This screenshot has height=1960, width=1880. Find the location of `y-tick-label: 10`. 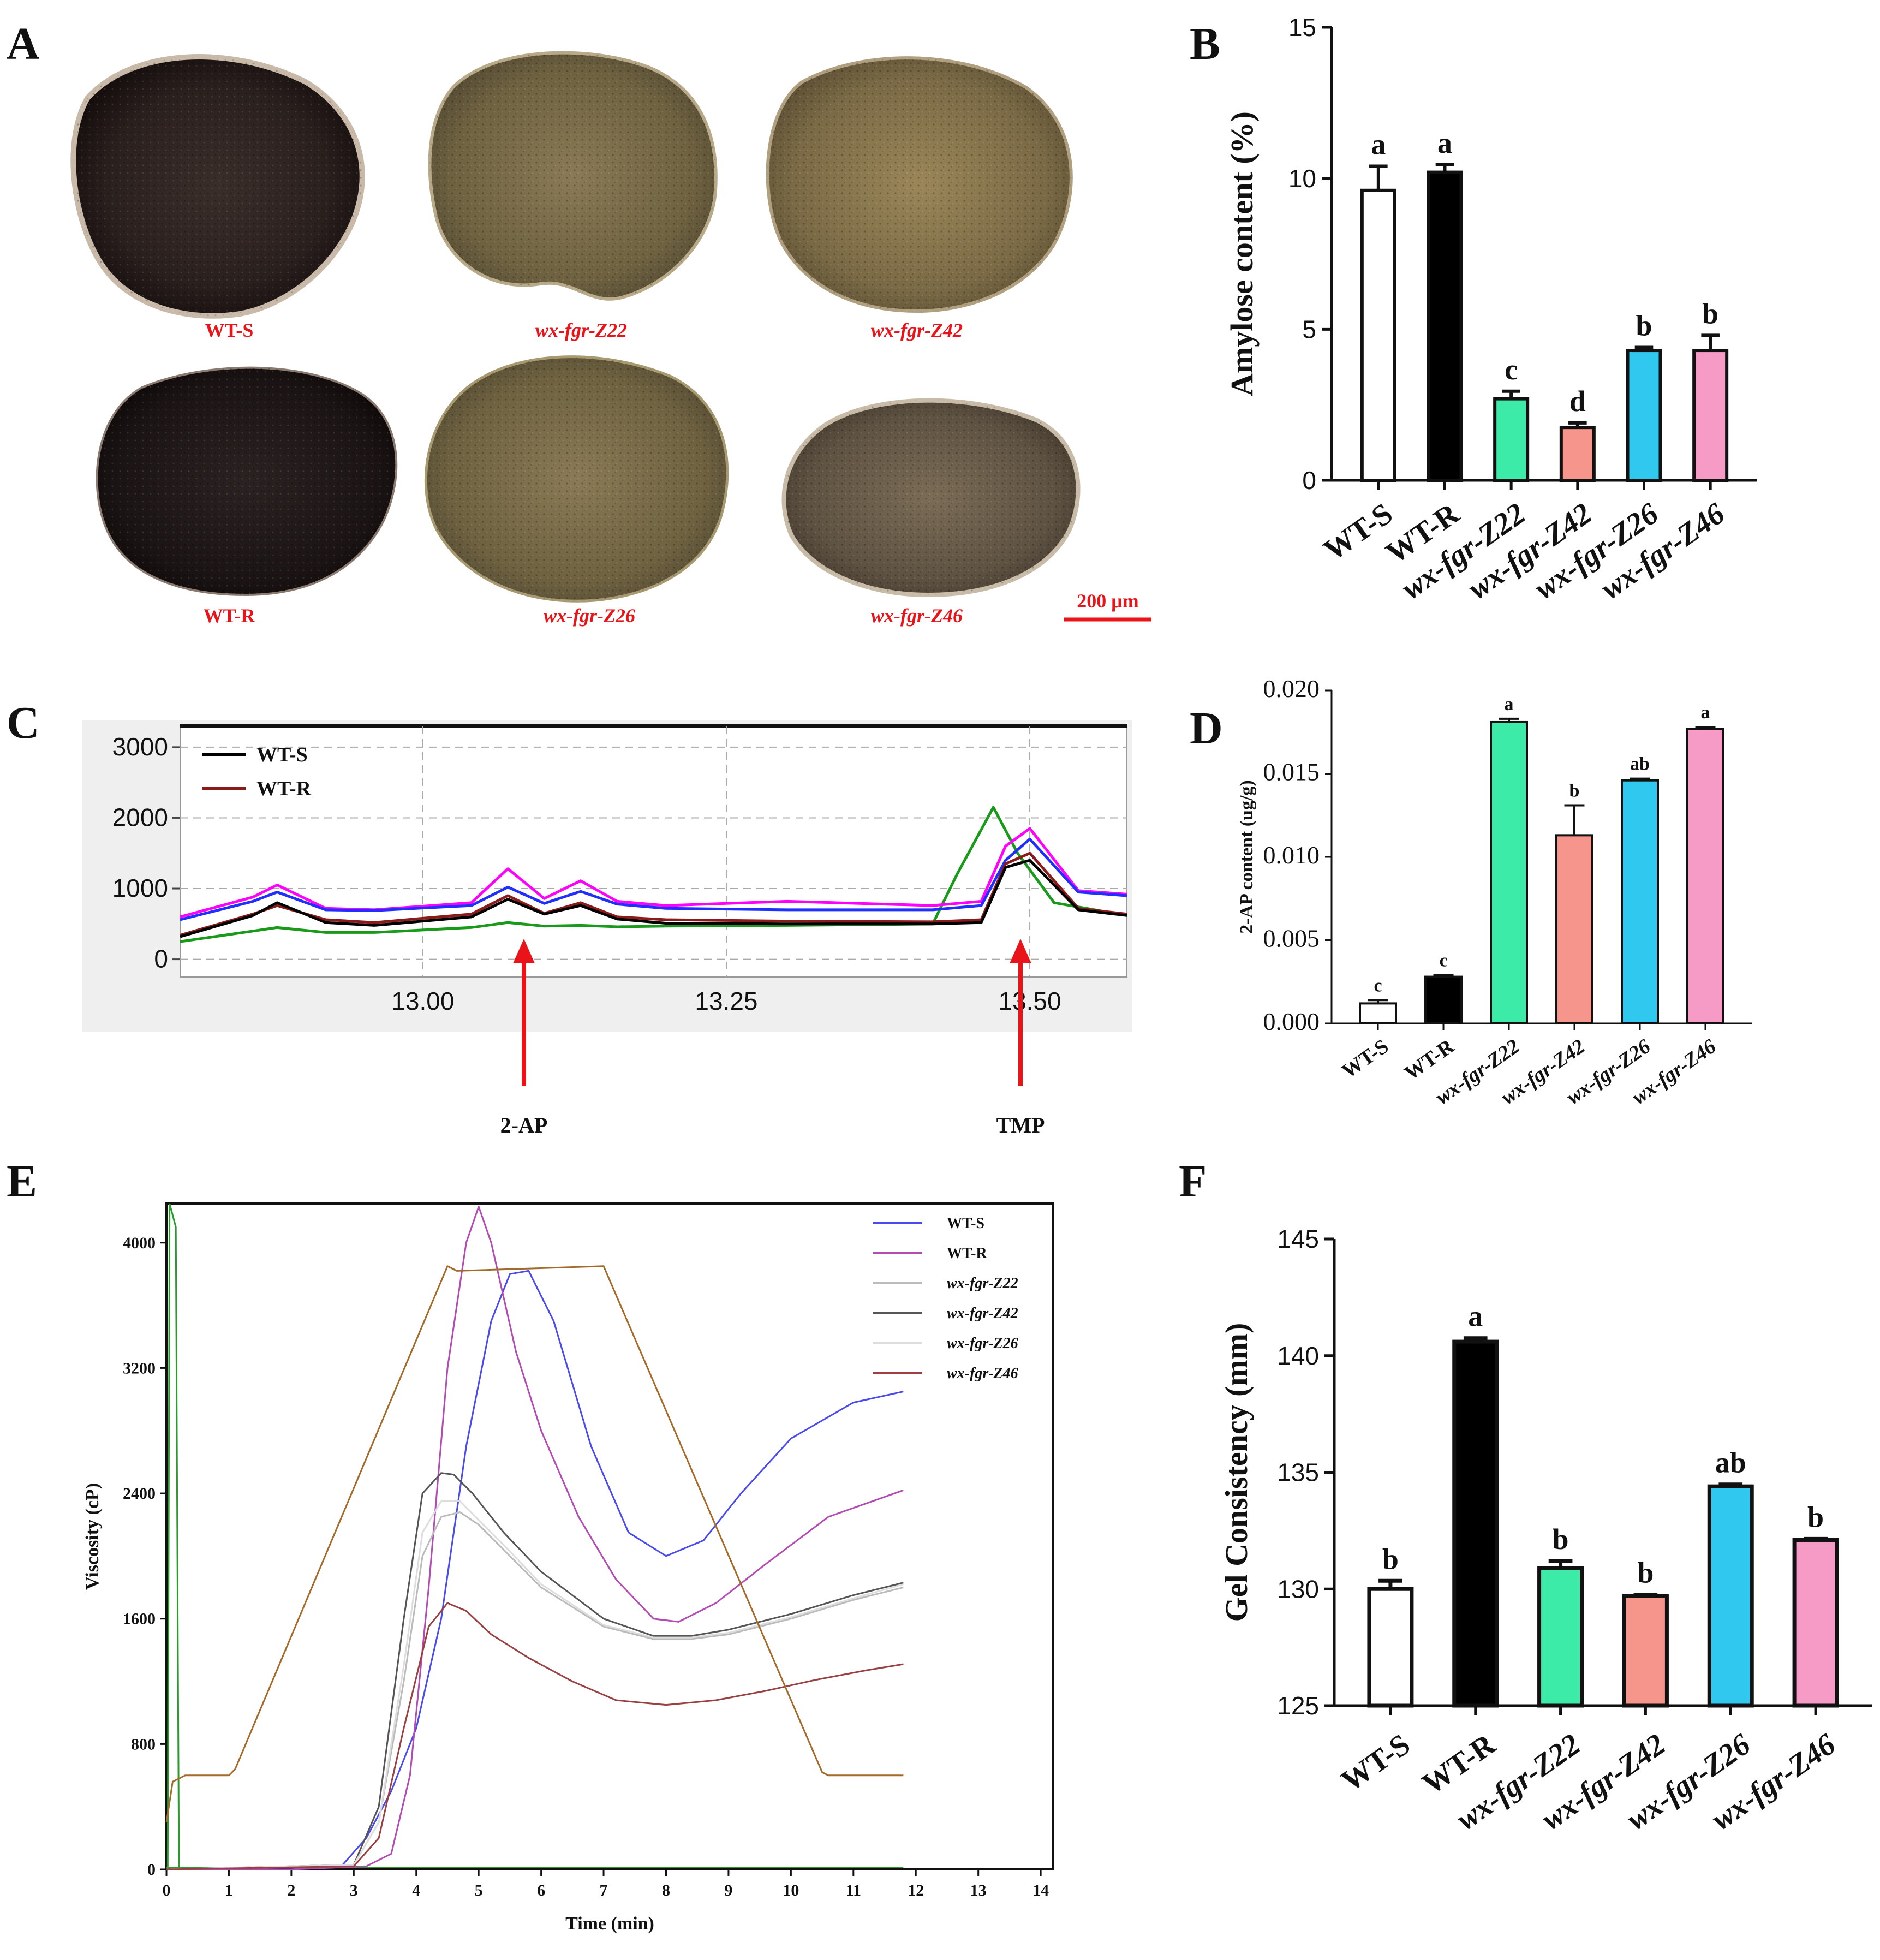

y-tick-label: 10 is located at coordinates (1302, 178).